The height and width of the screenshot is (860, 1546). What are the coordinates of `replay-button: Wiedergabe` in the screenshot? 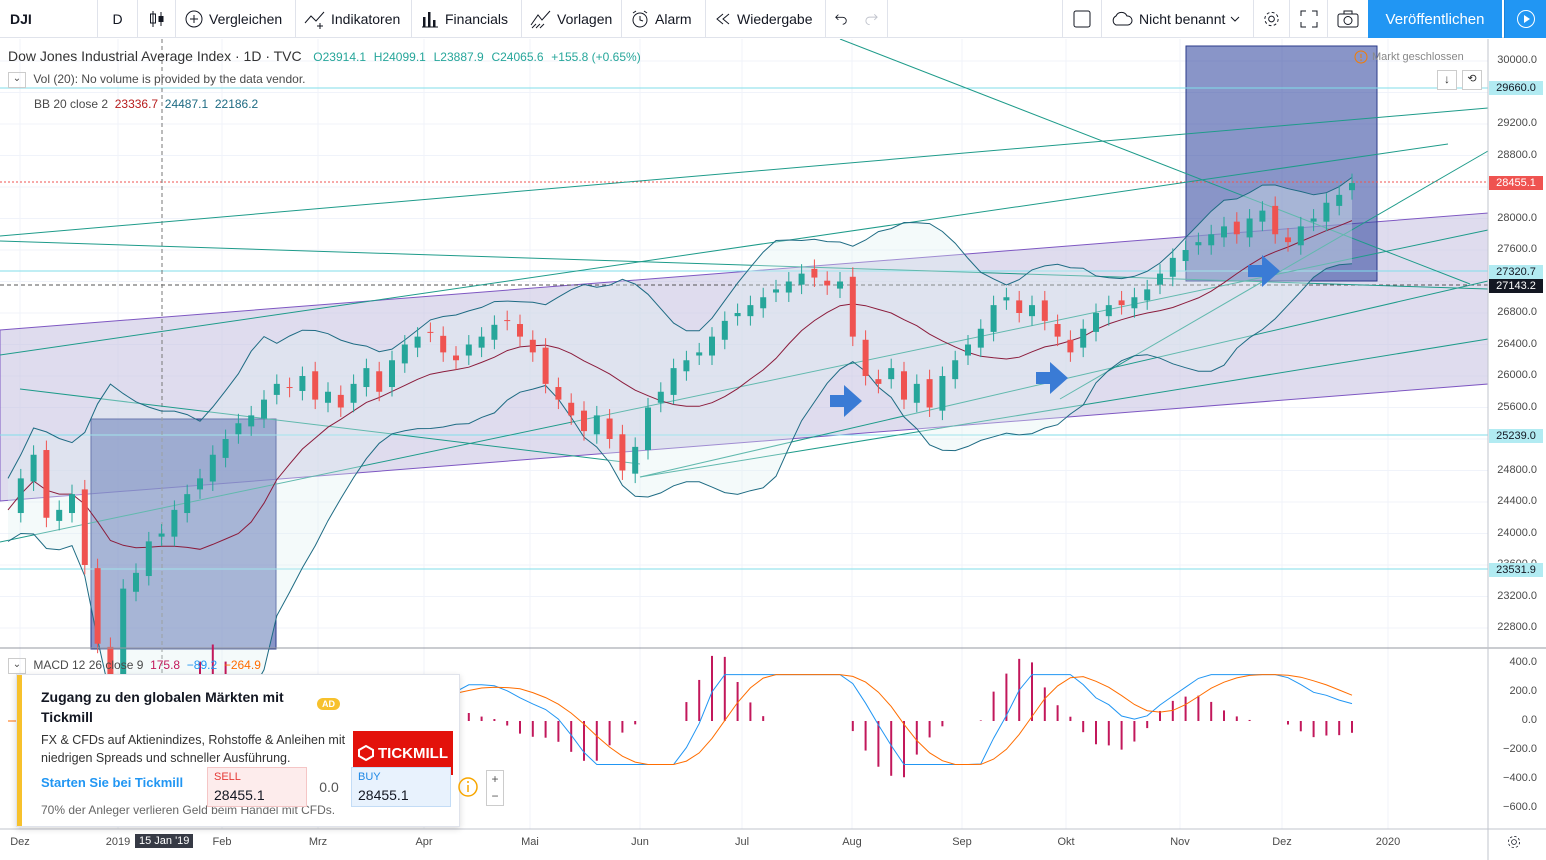 It's located at (766, 19).